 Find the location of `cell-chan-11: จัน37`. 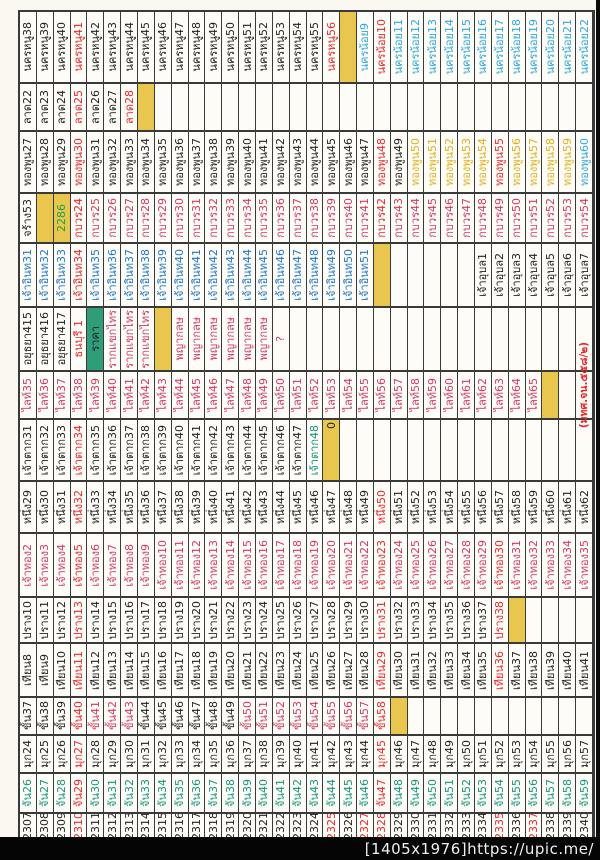

cell-chan-11: จัน37 is located at coordinates (214, 794).